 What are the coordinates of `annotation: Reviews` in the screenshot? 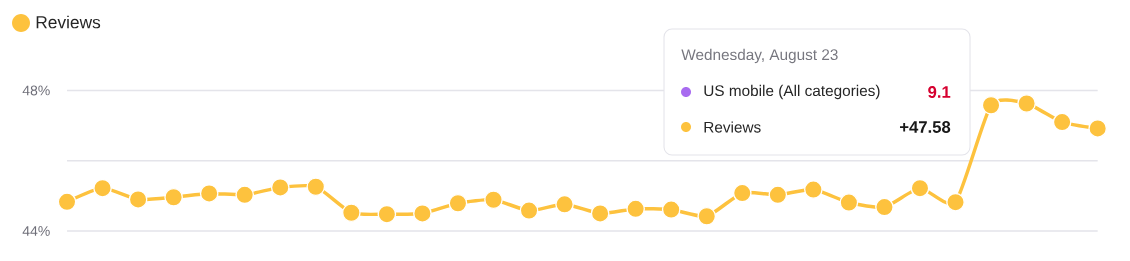 It's located at (732, 127).